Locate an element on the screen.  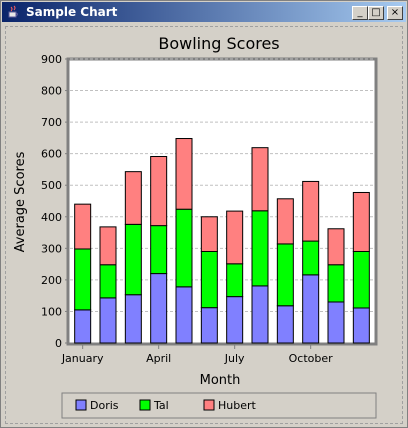
legend-swatch-hubert is located at coordinates (209, 405).